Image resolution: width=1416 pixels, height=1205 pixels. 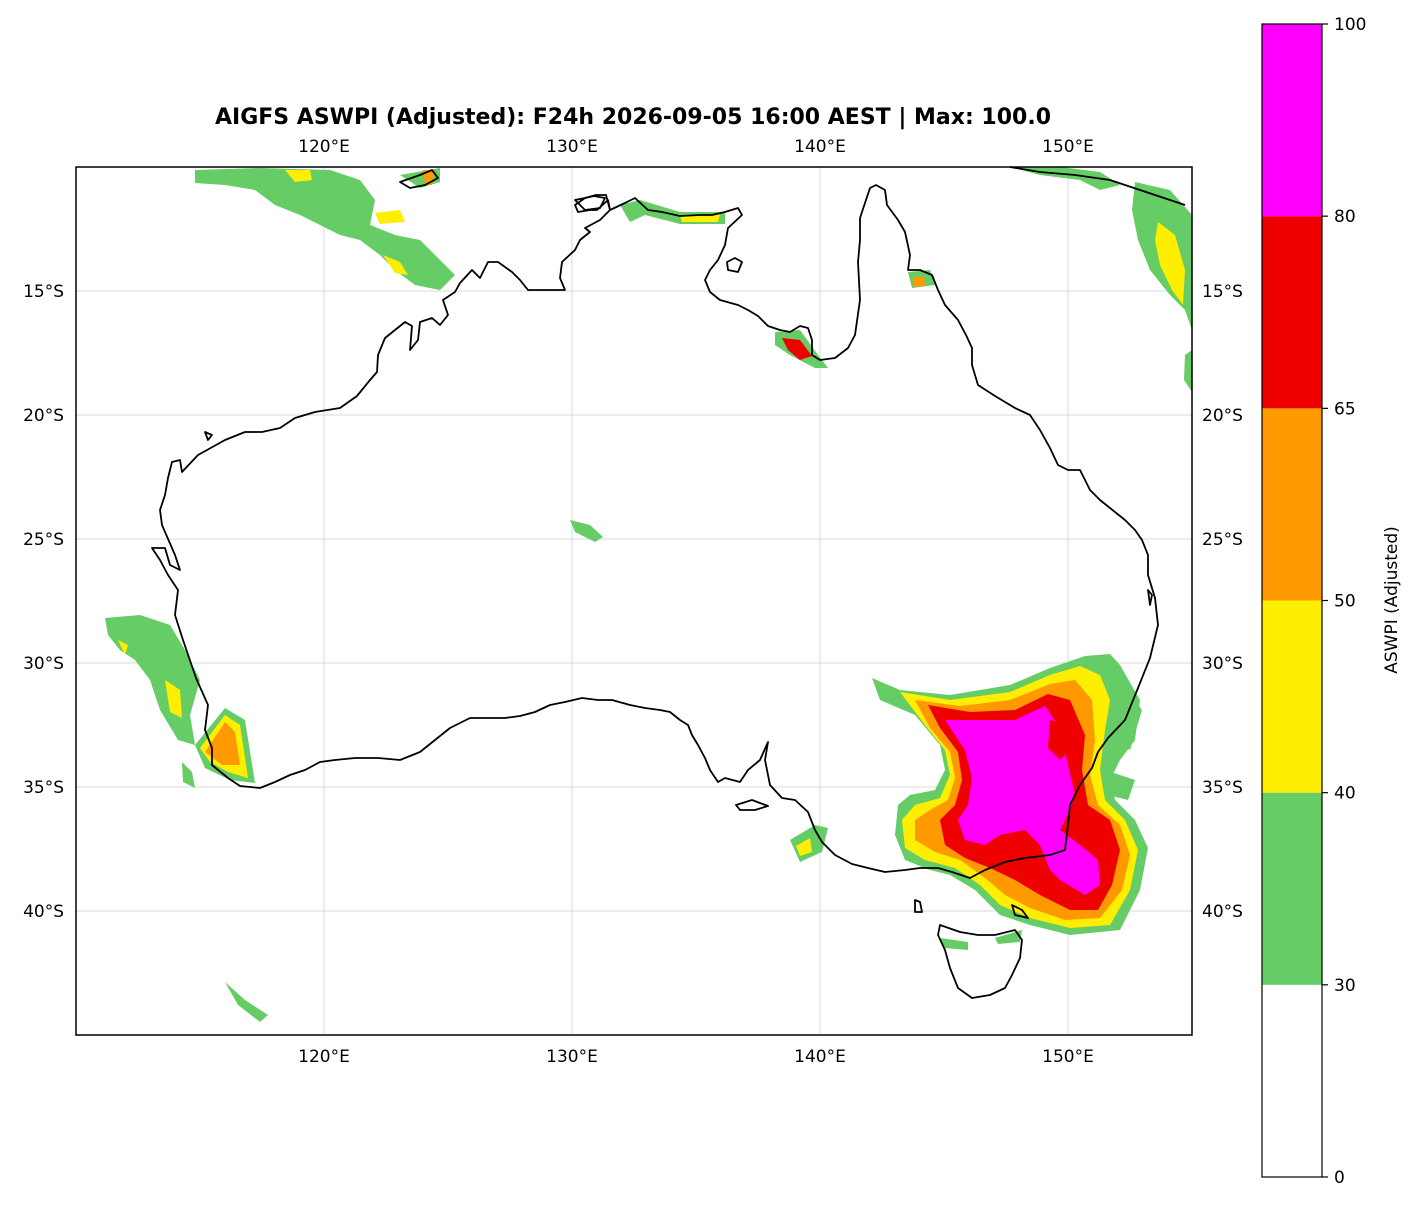 What do you see at coordinates (1061, 740) in the screenshot?
I see `field-se-red-core` at bounding box center [1061, 740].